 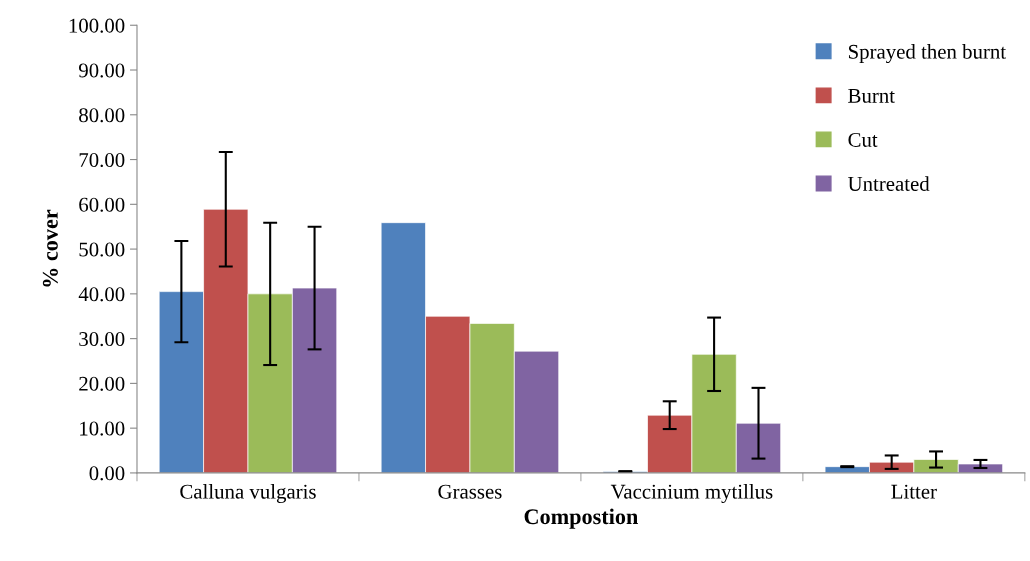 What do you see at coordinates (101, 70) in the screenshot?
I see `y-tick-label: 90.00` at bounding box center [101, 70].